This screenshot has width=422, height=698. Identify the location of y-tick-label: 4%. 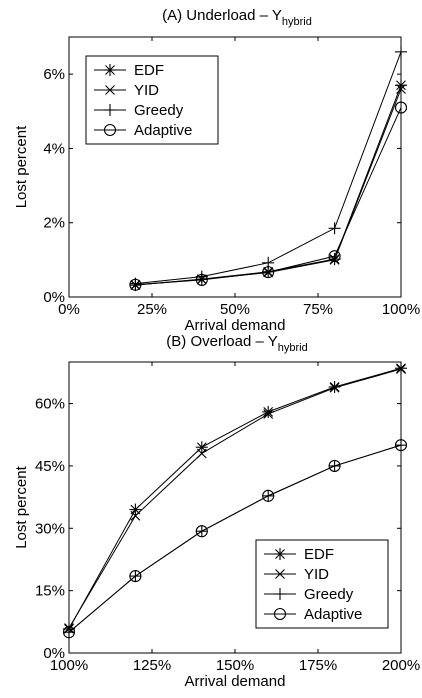
(54, 148).